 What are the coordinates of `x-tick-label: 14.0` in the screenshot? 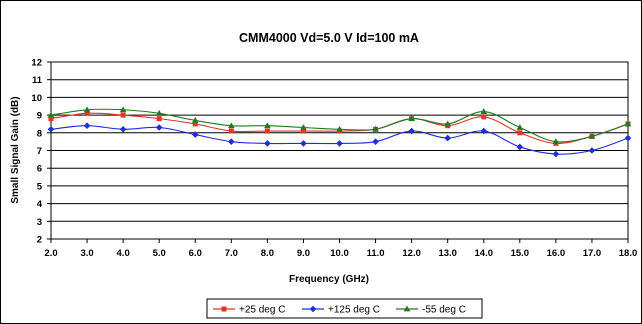 It's located at (484, 253).